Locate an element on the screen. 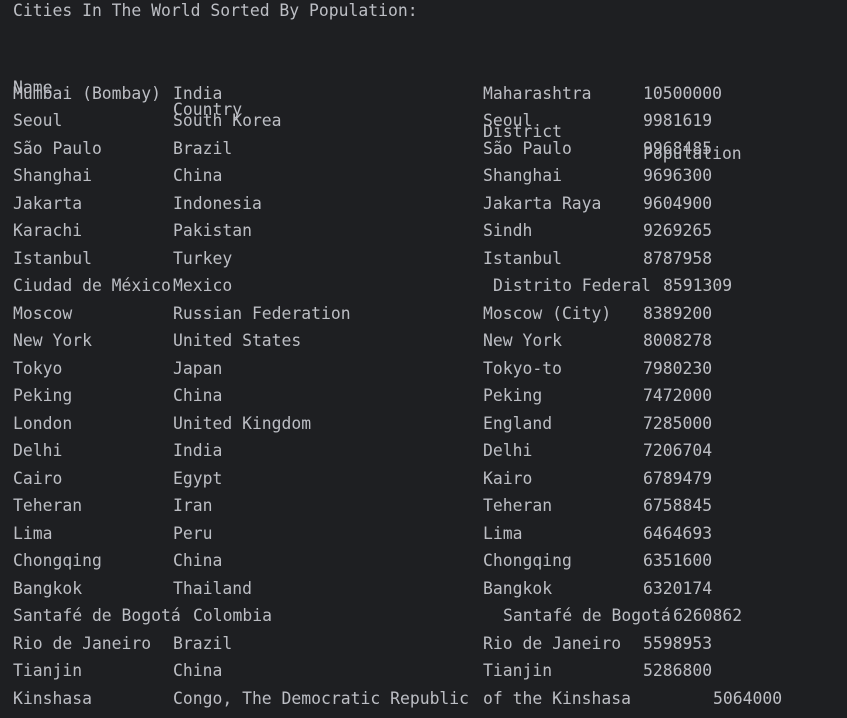 Image resolution: width=847 pixels, height=718 pixels. header-name: Name is located at coordinates (33, 87).